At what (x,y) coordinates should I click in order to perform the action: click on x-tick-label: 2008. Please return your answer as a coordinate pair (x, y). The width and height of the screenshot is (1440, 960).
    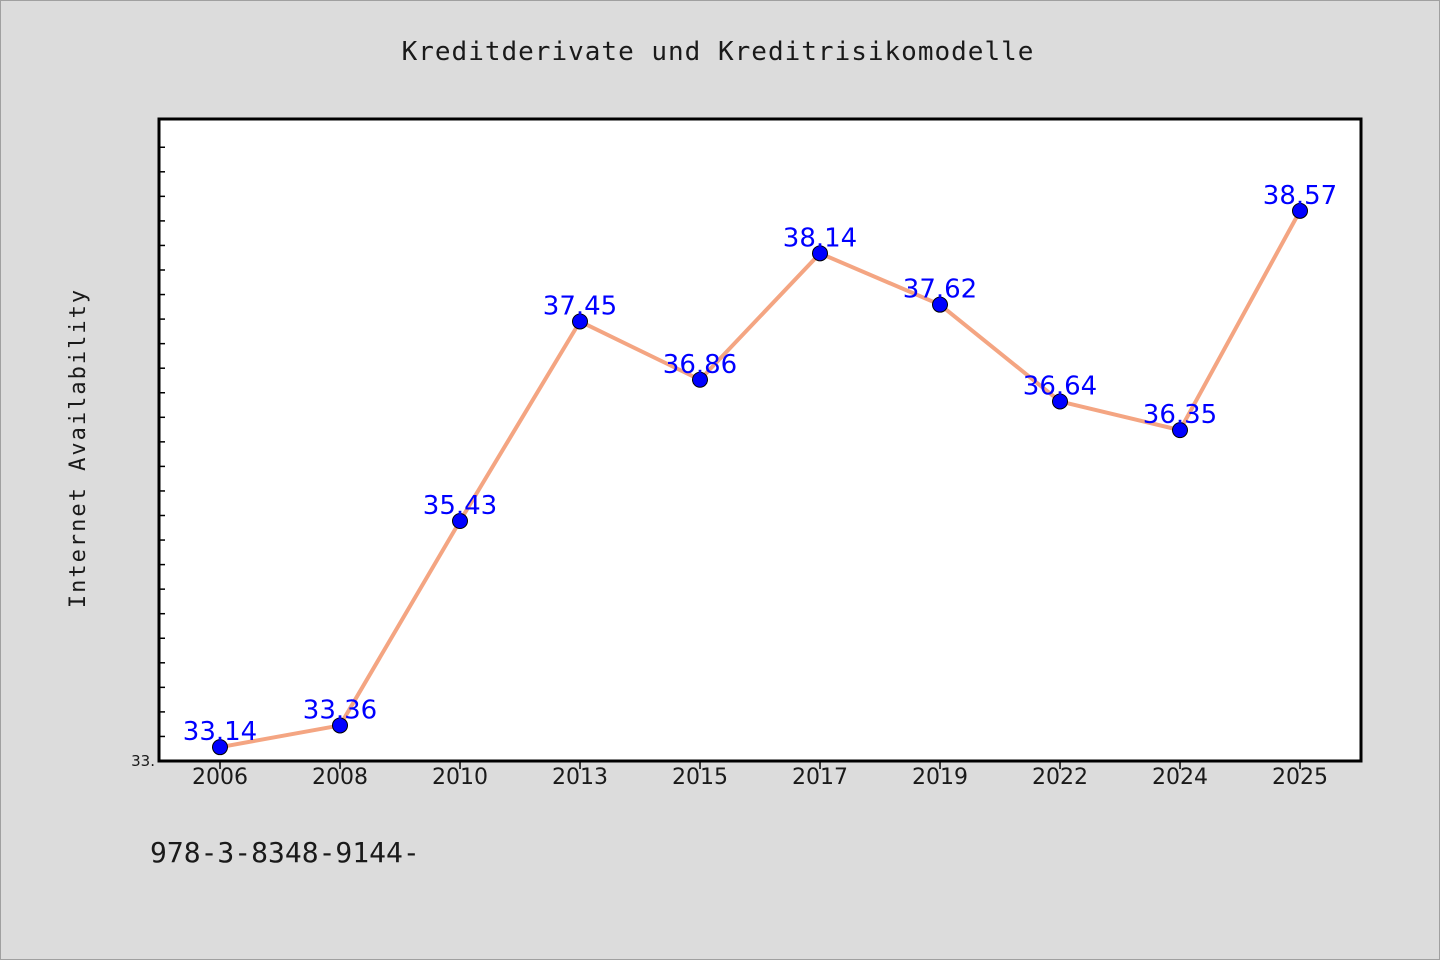
    Looking at the image, I should click on (340, 777).